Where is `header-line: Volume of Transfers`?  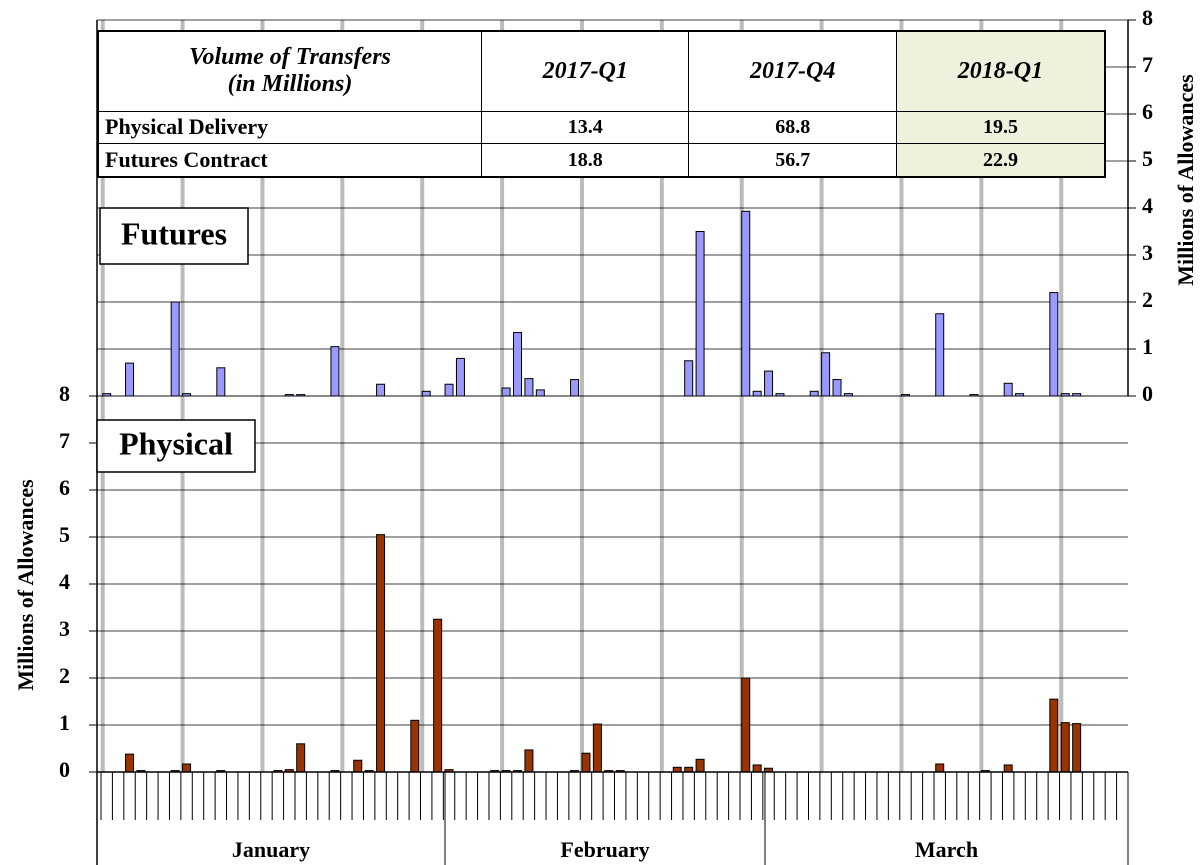 header-line: Volume of Transfers is located at coordinates (290, 57).